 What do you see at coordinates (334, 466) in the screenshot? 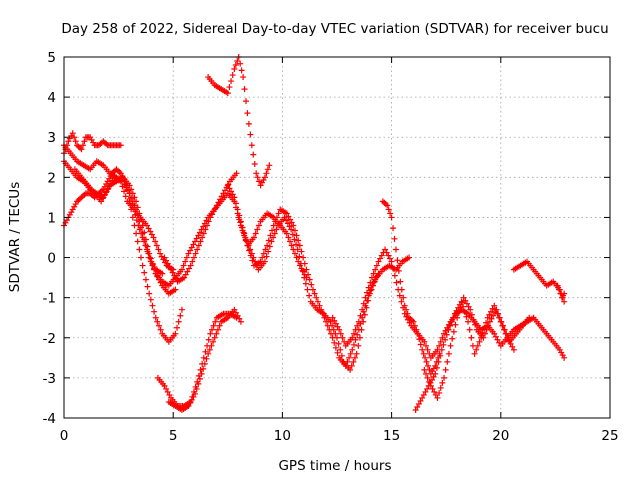
I see `x-axis-label: GPS time / hours` at bounding box center [334, 466].